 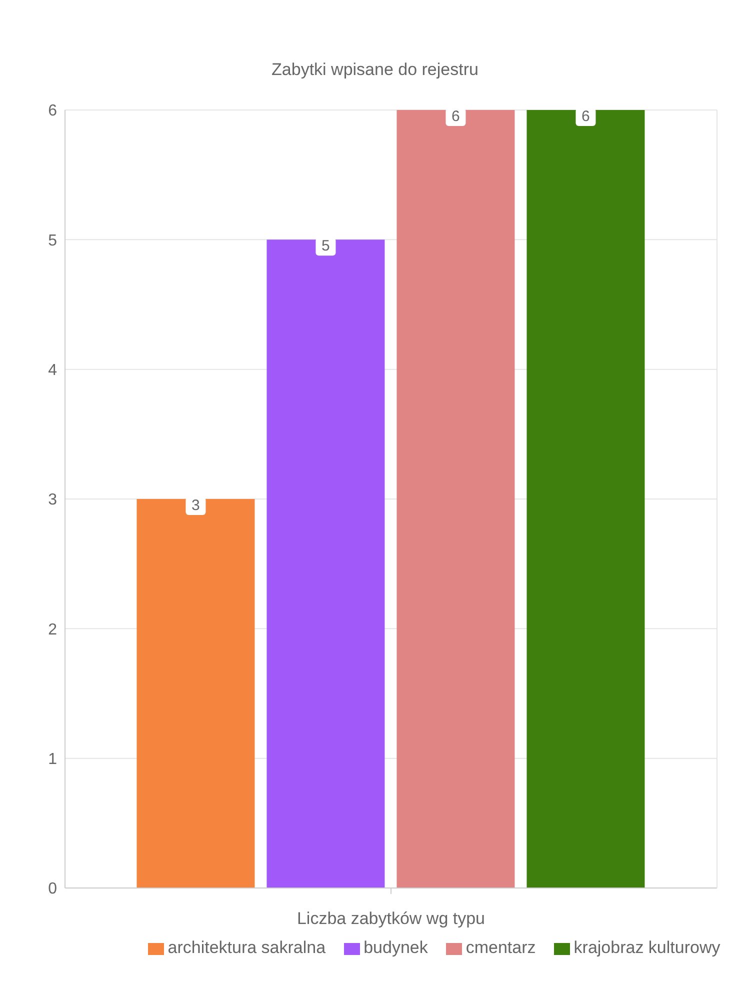 I want to click on y-tick-label: 3, so click(x=53, y=500).